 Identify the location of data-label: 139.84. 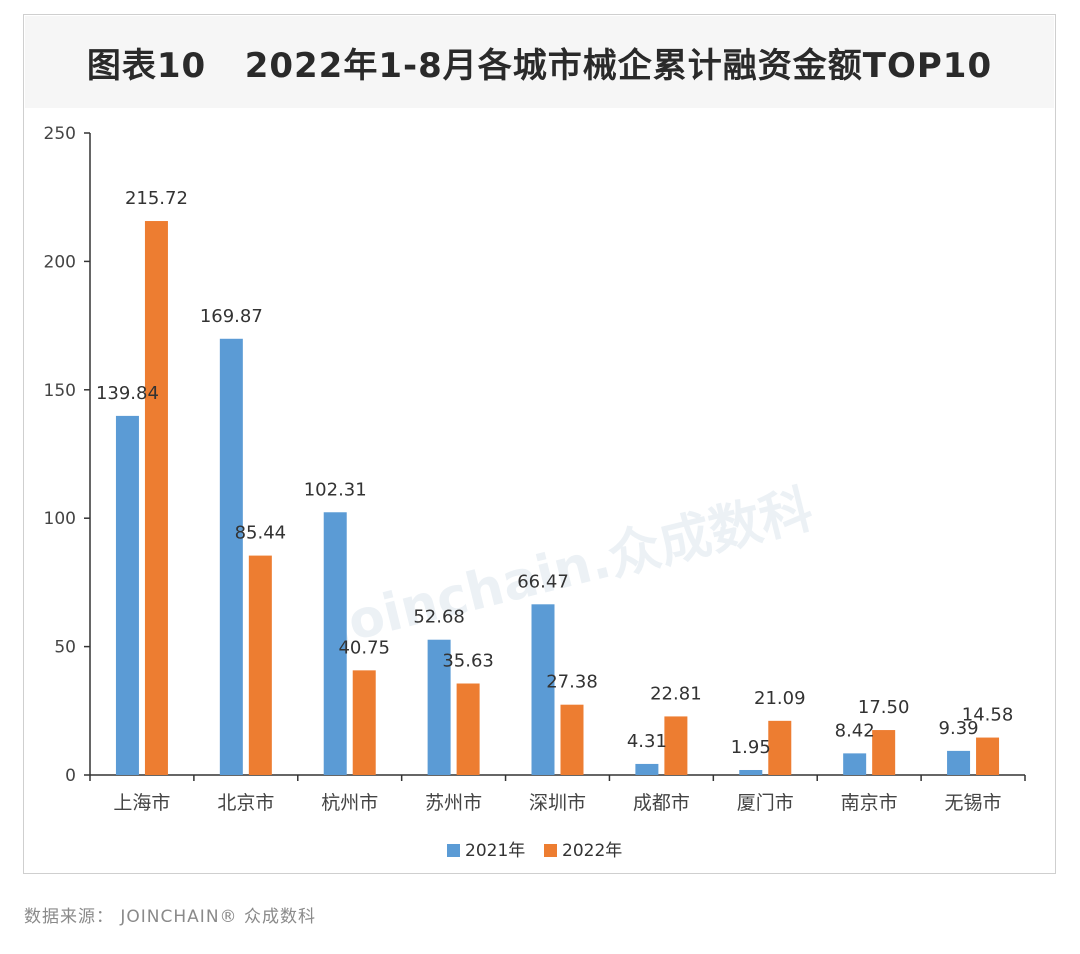
(127, 393).